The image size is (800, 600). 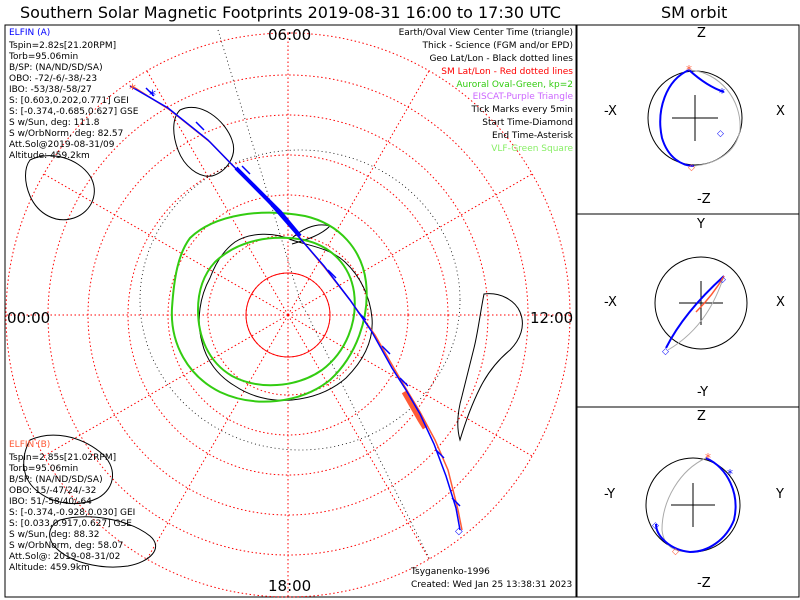 What do you see at coordinates (66, 546) in the screenshot?
I see `info-line: S w/OrbNorm, deg: 58.07` at bounding box center [66, 546].